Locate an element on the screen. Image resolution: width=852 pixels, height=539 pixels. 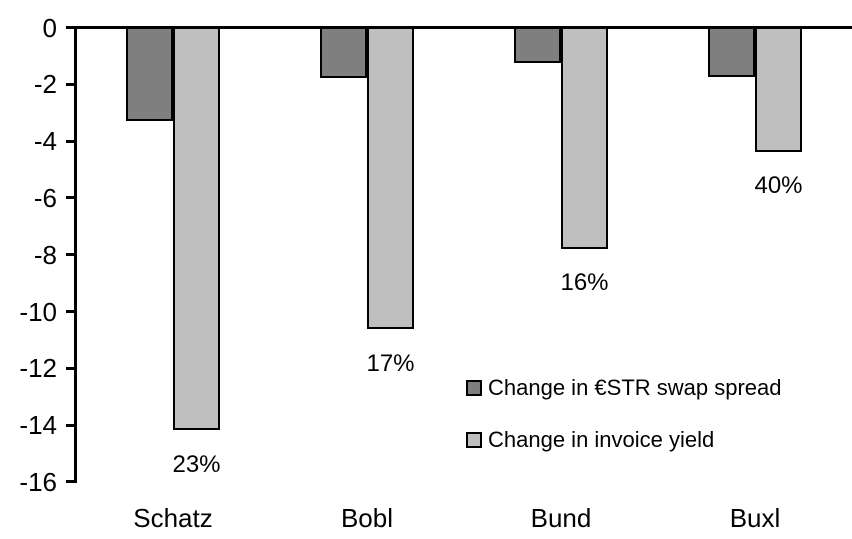
data-label-bobl: 17% is located at coordinates (390, 363).